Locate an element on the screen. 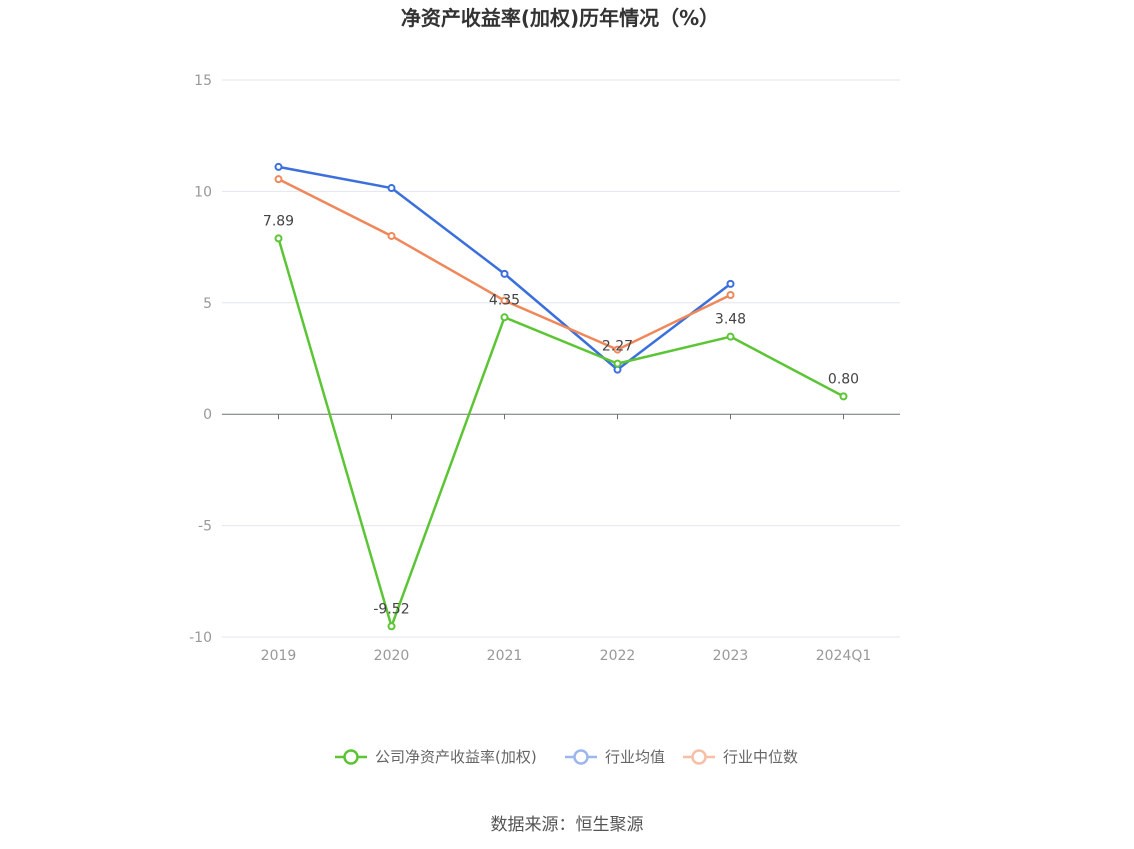 The width and height of the screenshot is (1134, 849). y-tick-label: 15 is located at coordinates (203, 81).